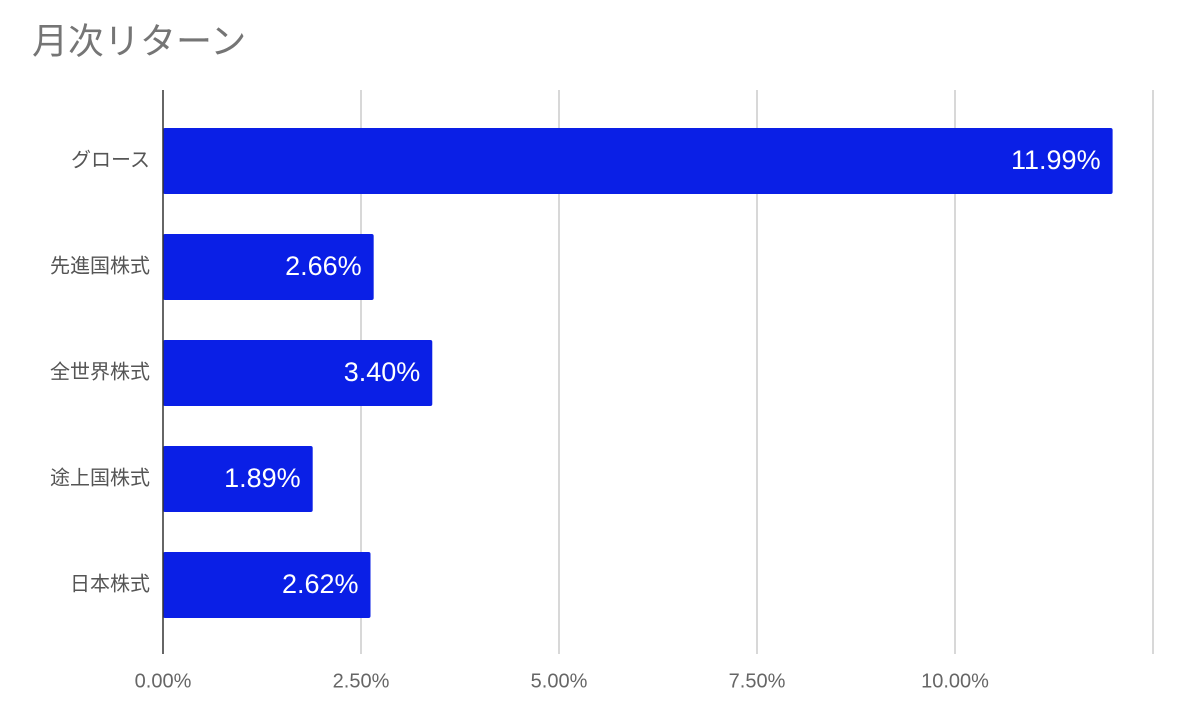 The height and width of the screenshot is (722, 1184). What do you see at coordinates (955, 681) in the screenshot?
I see `x-tick-label: 10.00%` at bounding box center [955, 681].